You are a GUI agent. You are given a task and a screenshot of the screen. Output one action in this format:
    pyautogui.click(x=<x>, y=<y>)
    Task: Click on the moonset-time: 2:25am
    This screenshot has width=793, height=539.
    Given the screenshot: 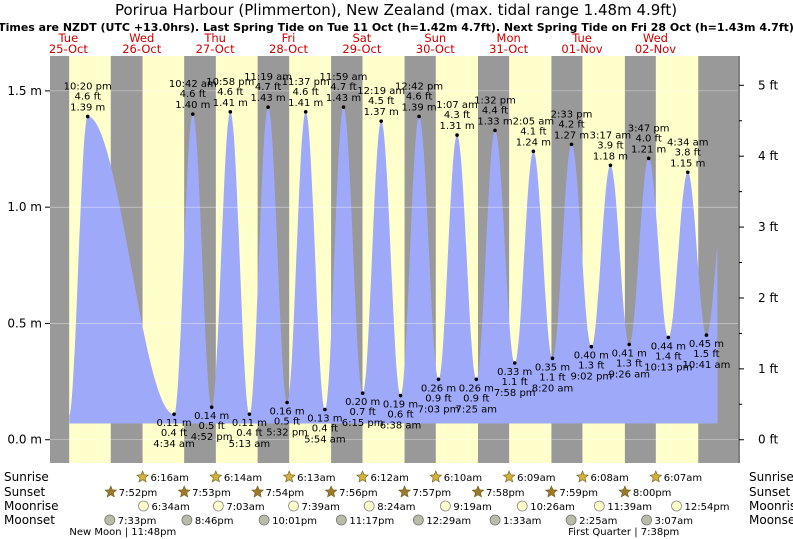 What is the action you would take?
    pyautogui.click(x=598, y=521)
    